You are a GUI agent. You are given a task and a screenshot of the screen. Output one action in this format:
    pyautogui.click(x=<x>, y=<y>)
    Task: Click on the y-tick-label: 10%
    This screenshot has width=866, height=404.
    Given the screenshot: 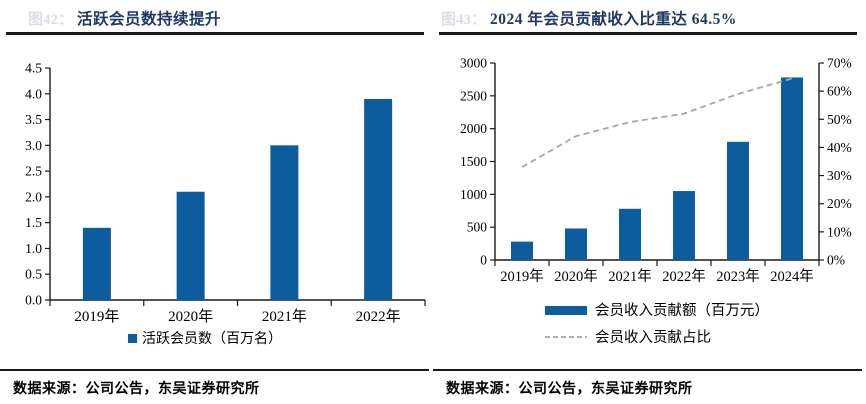 What is the action you would take?
    pyautogui.click(x=839, y=231)
    